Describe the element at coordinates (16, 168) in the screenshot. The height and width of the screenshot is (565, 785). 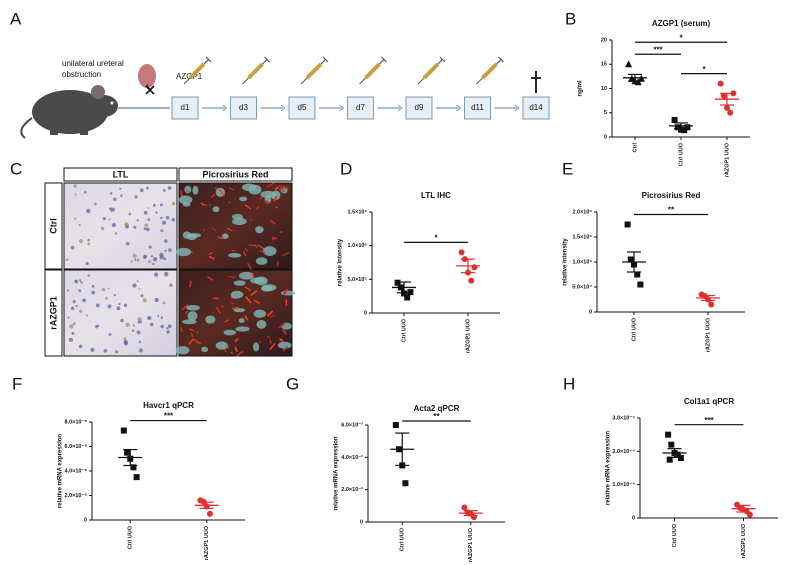
I see `panel-letter: C` at that location.